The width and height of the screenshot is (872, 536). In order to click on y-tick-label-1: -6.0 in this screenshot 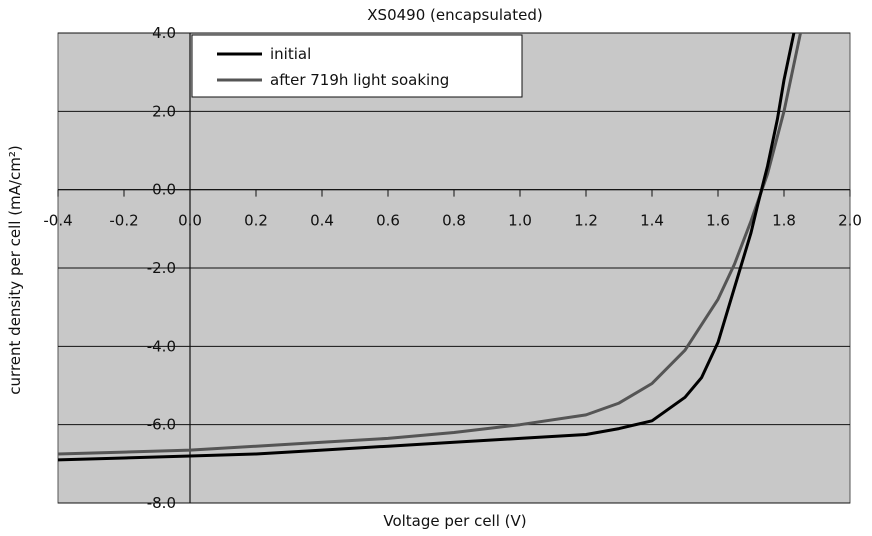, I will do `click(161, 425)`.